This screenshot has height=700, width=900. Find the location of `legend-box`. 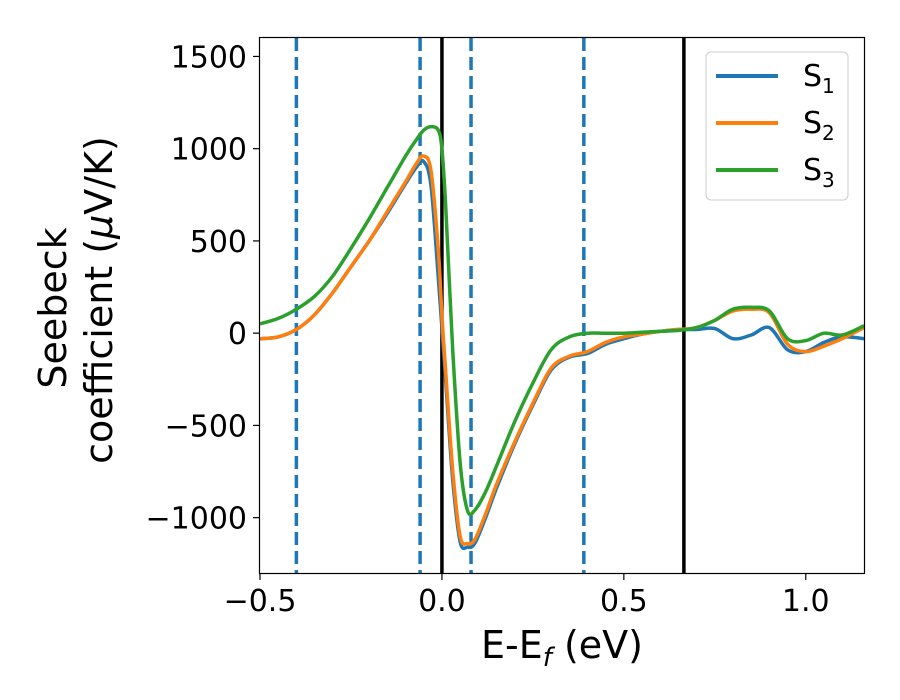

legend-box is located at coordinates (777, 126).